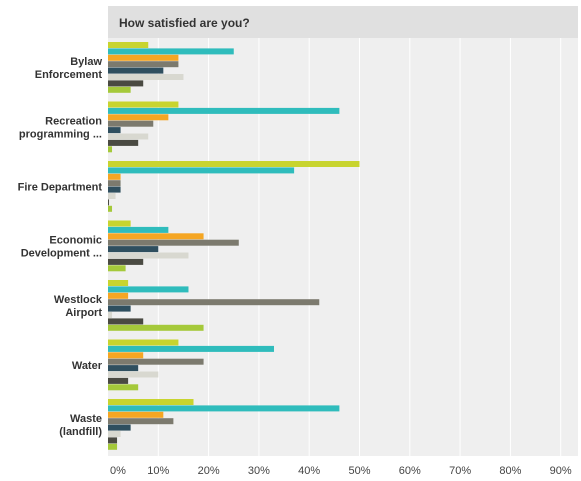  Describe the element at coordinates (133, 249) in the screenshot. I see `bar-cat3-series4` at that location.